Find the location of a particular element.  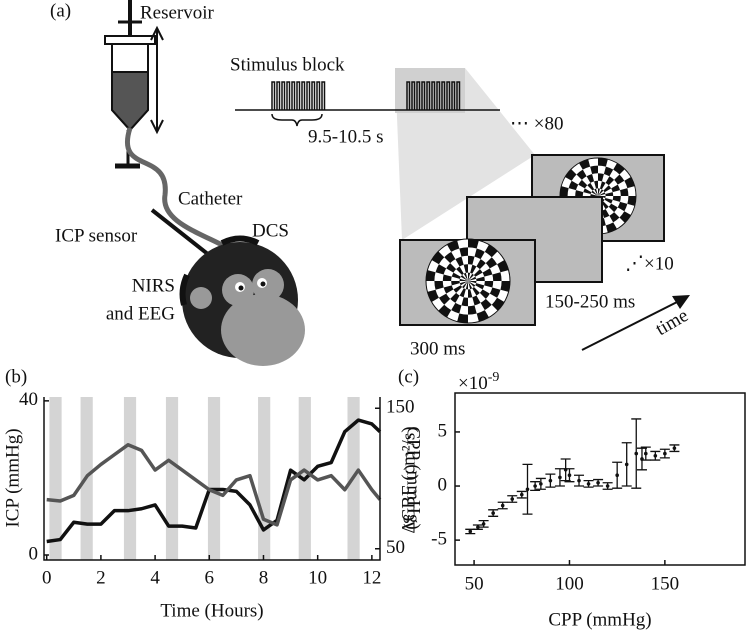

face is located at coordinates (268, 285).